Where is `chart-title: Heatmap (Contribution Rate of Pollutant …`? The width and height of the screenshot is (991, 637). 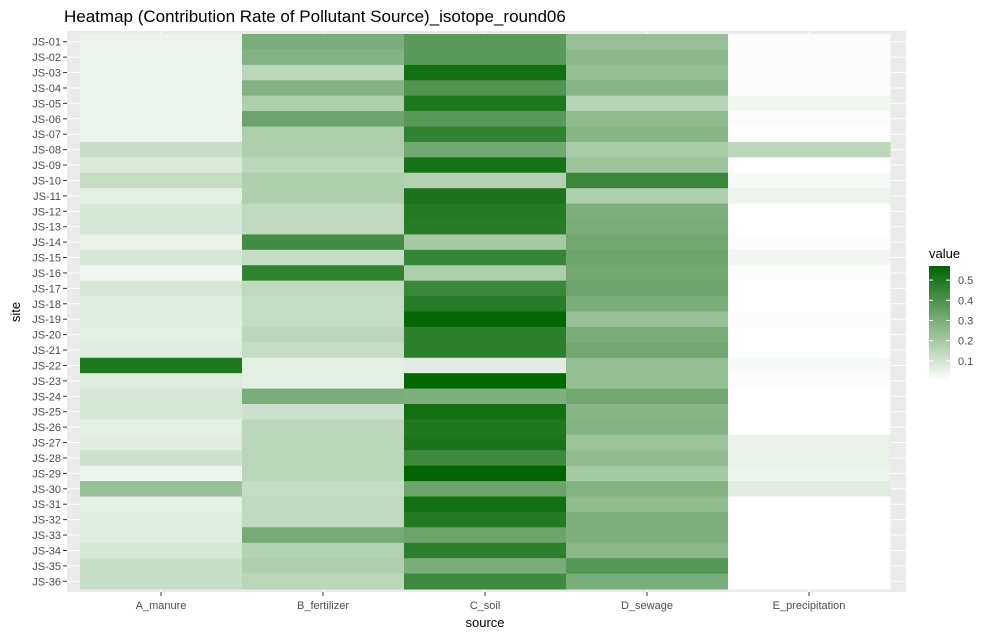
chart-title: Heatmap (Contribution Rate of Pollutant … is located at coordinates (315, 16).